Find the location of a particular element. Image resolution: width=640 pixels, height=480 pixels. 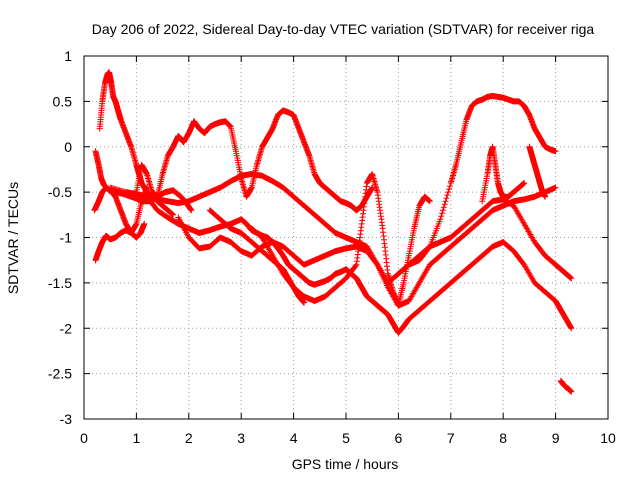

x-tick-label: 0 is located at coordinates (84, 438).